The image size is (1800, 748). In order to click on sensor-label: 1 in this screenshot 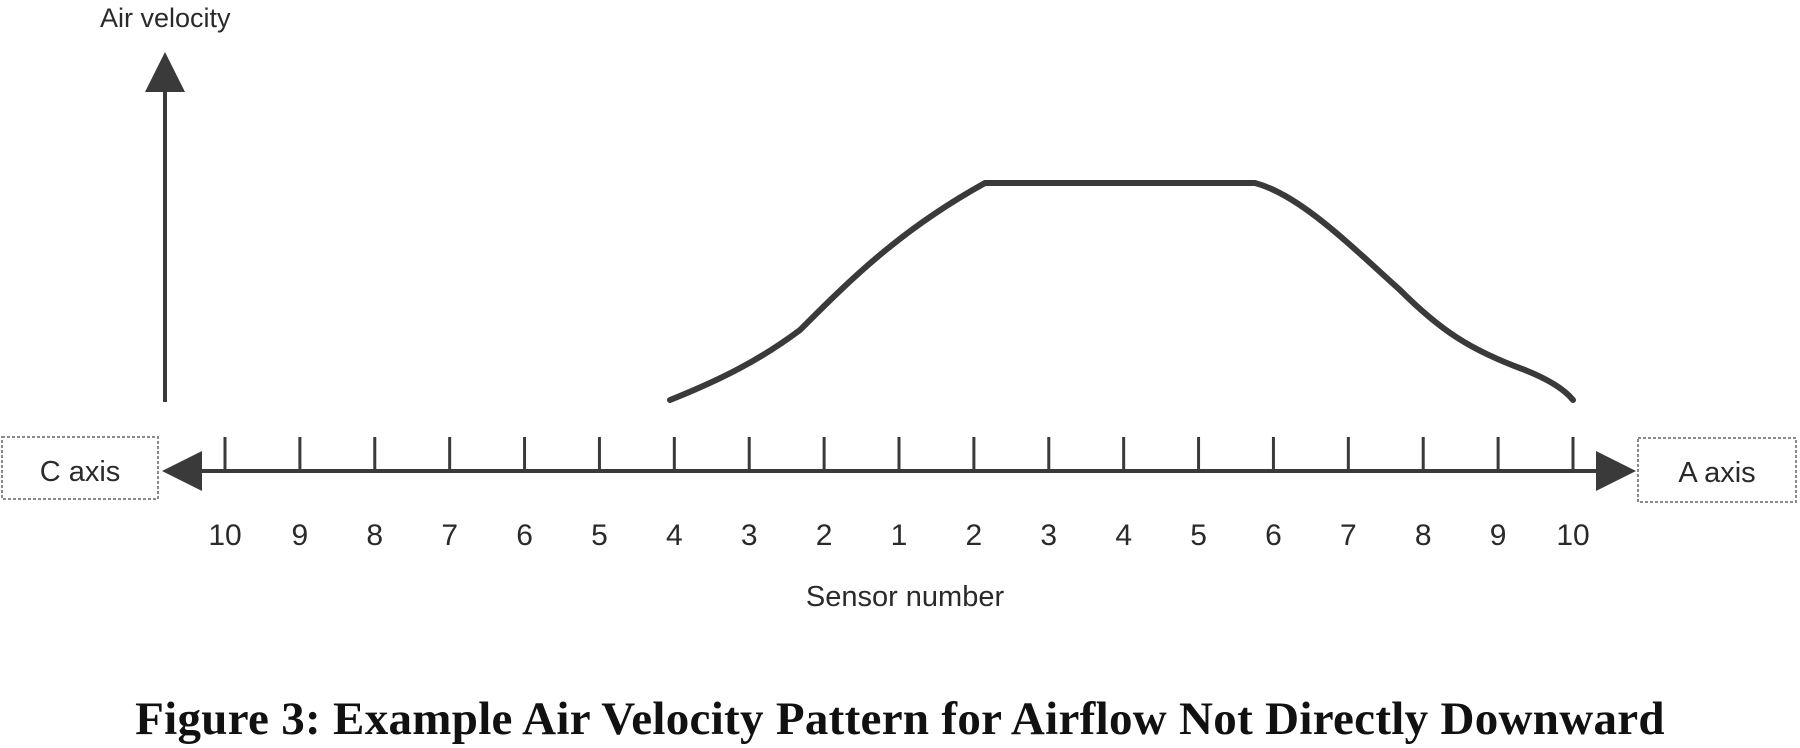, I will do `click(899, 535)`.